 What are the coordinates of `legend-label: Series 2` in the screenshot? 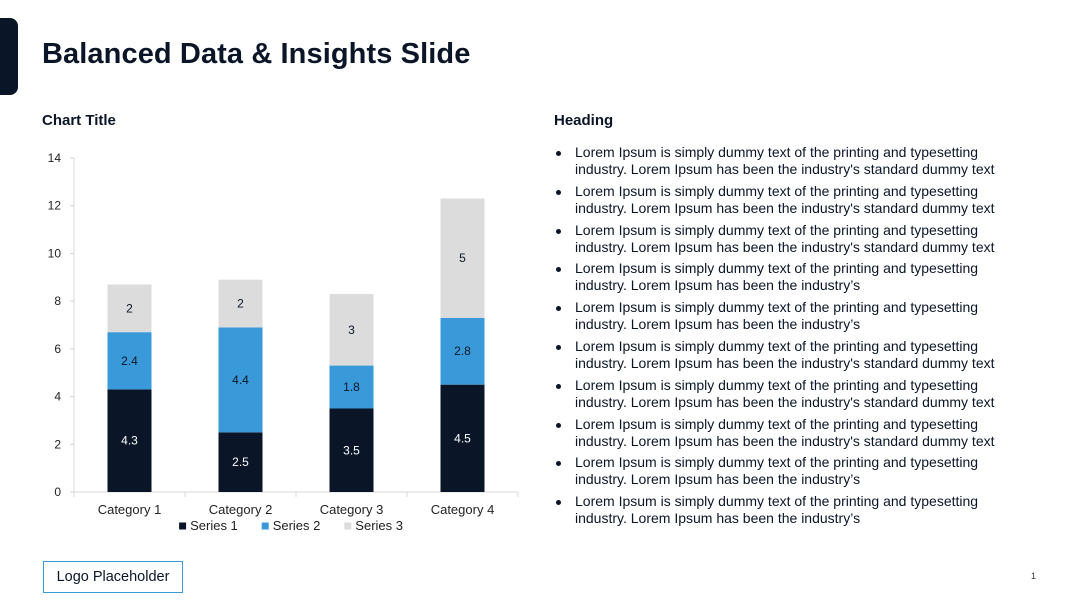 It's located at (297, 525).